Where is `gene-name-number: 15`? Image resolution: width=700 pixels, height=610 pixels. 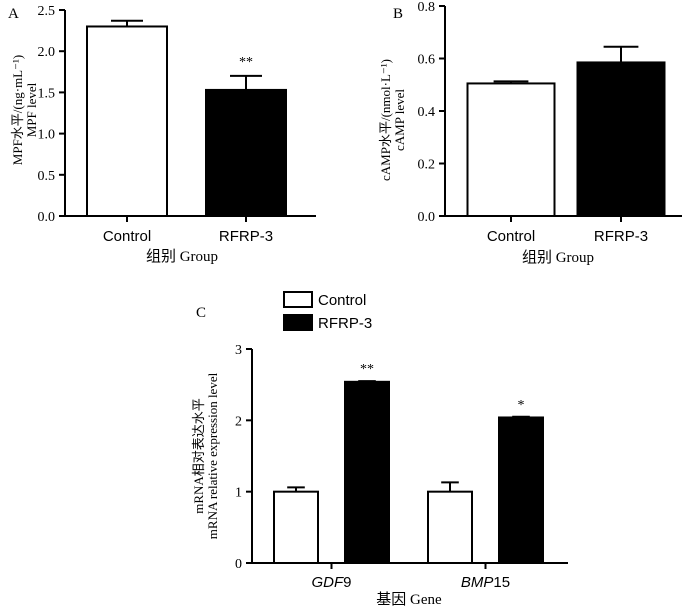
gene-name-number: 15 is located at coordinates (501, 582).